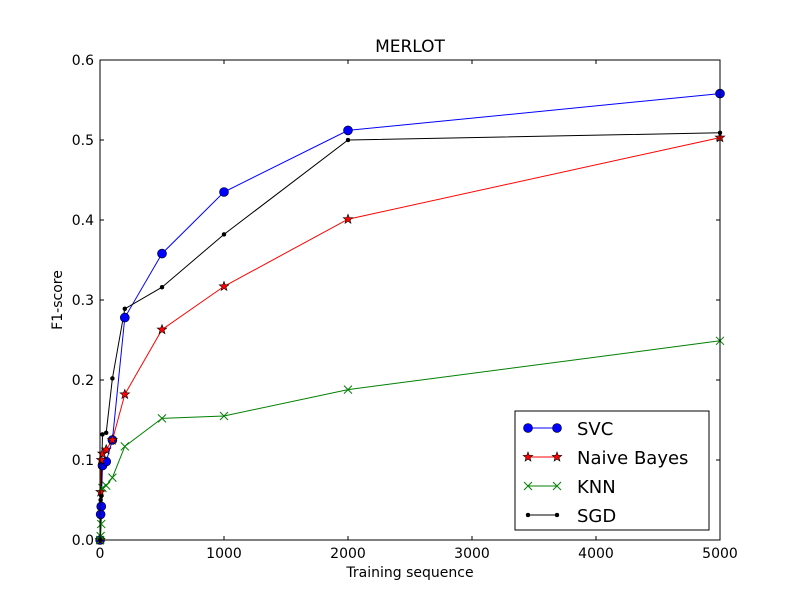 This screenshot has width=800, height=605. Describe the element at coordinates (472, 554) in the screenshot. I see `x-tick-label: 3000` at that location.